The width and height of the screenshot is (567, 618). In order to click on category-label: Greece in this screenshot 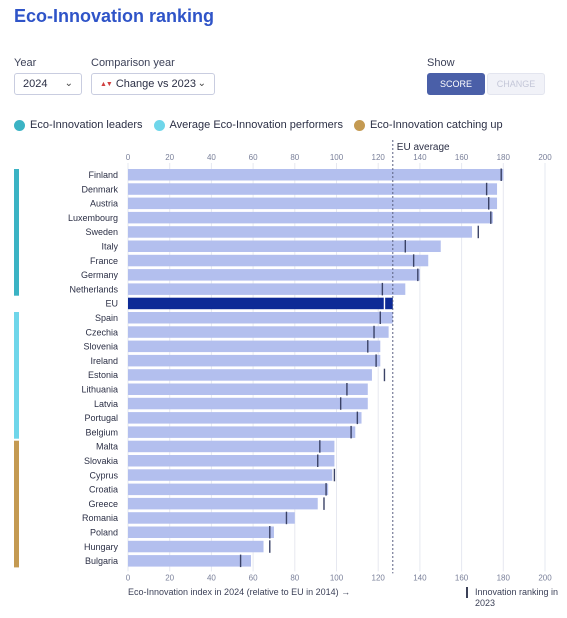, I will do `click(103, 504)`.